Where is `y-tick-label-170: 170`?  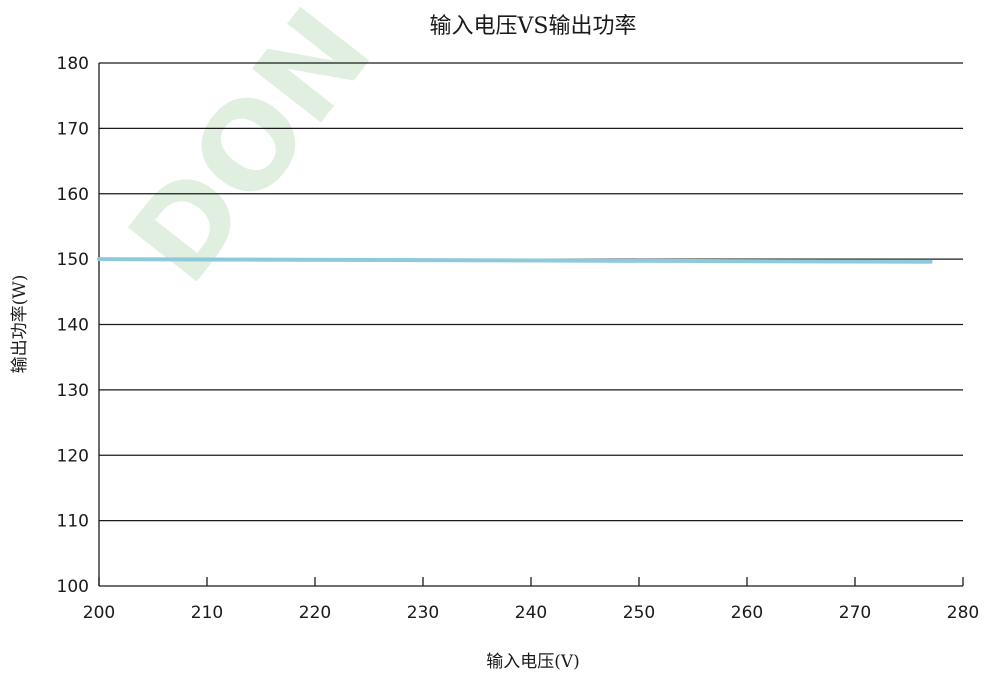
y-tick-label-170: 170 is located at coordinates (73, 129).